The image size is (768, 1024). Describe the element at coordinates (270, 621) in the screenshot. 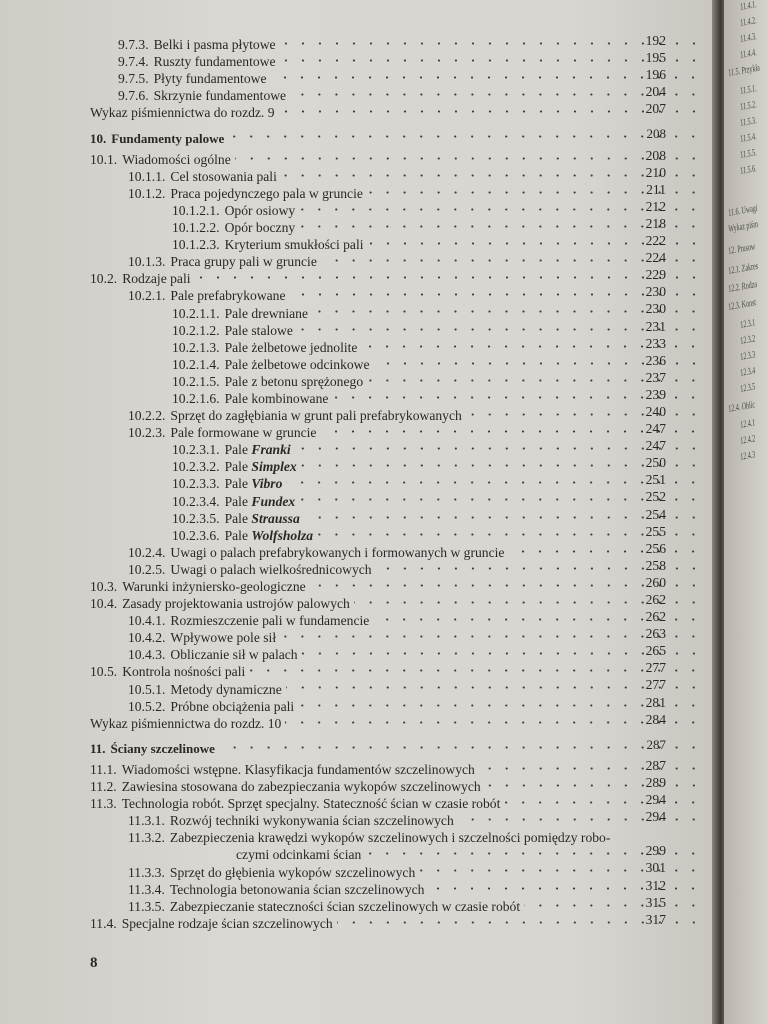

I see `toc-entry-title: Rozmieszczenie pali w fundamencie` at that location.